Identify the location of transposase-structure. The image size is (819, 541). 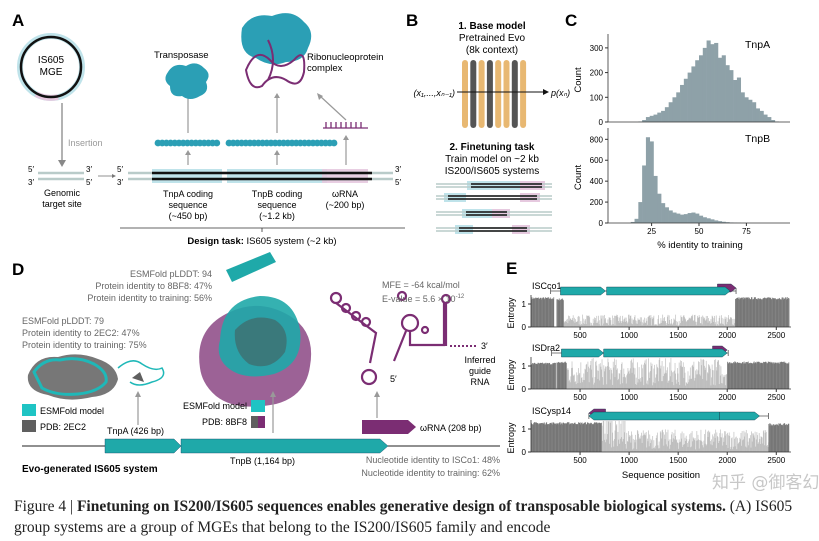
(187, 81).